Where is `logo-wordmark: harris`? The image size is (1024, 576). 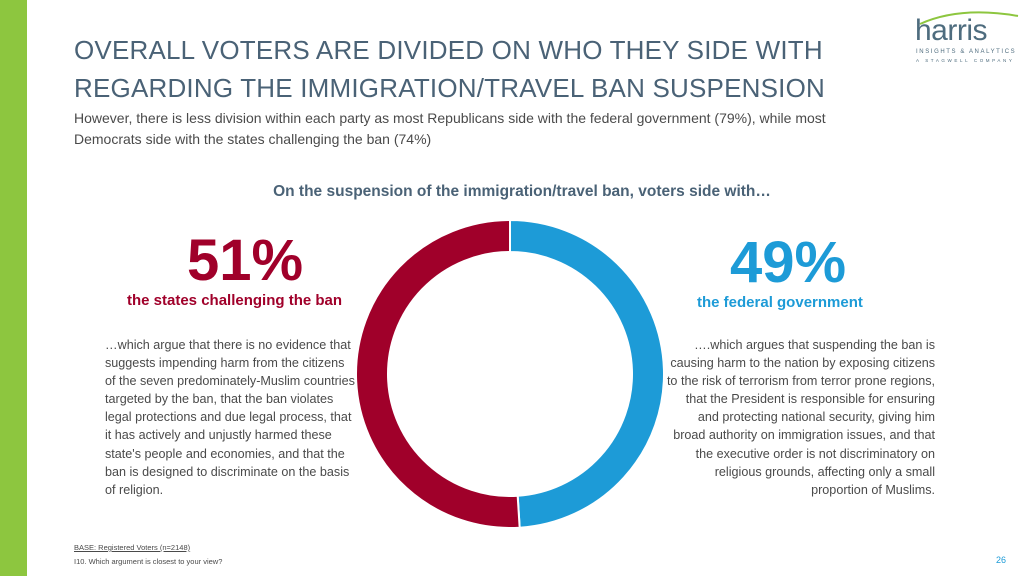 logo-wordmark: harris is located at coordinates (951, 30).